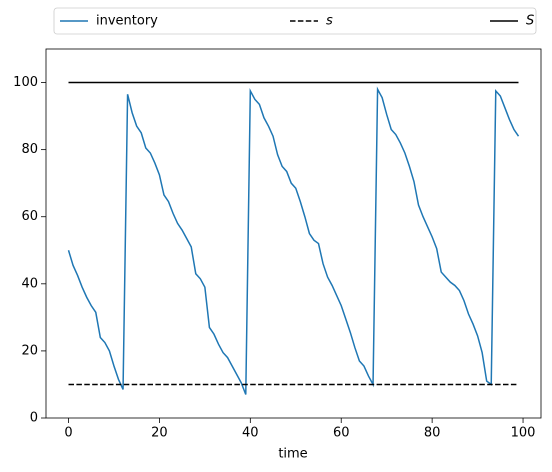 The image size is (552, 472). What do you see at coordinates (127, 21) in the screenshot?
I see `legend-label: inventory` at bounding box center [127, 21].